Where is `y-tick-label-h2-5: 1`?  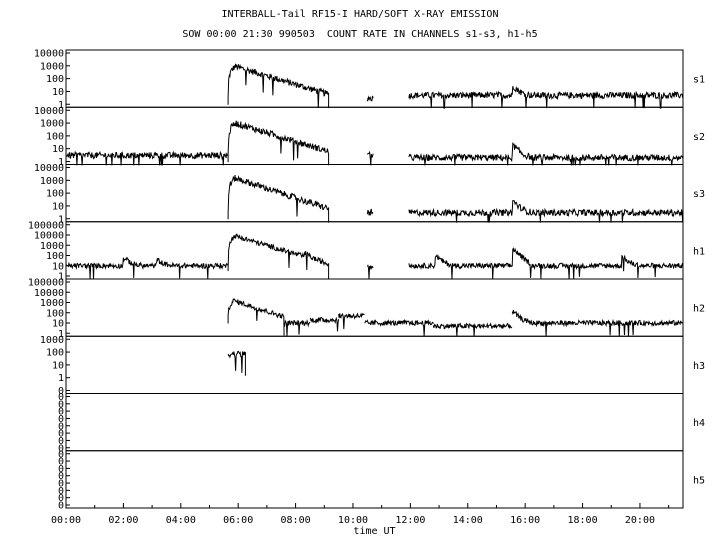
y-tick-label-h2-5: 1 is located at coordinates (61, 334).